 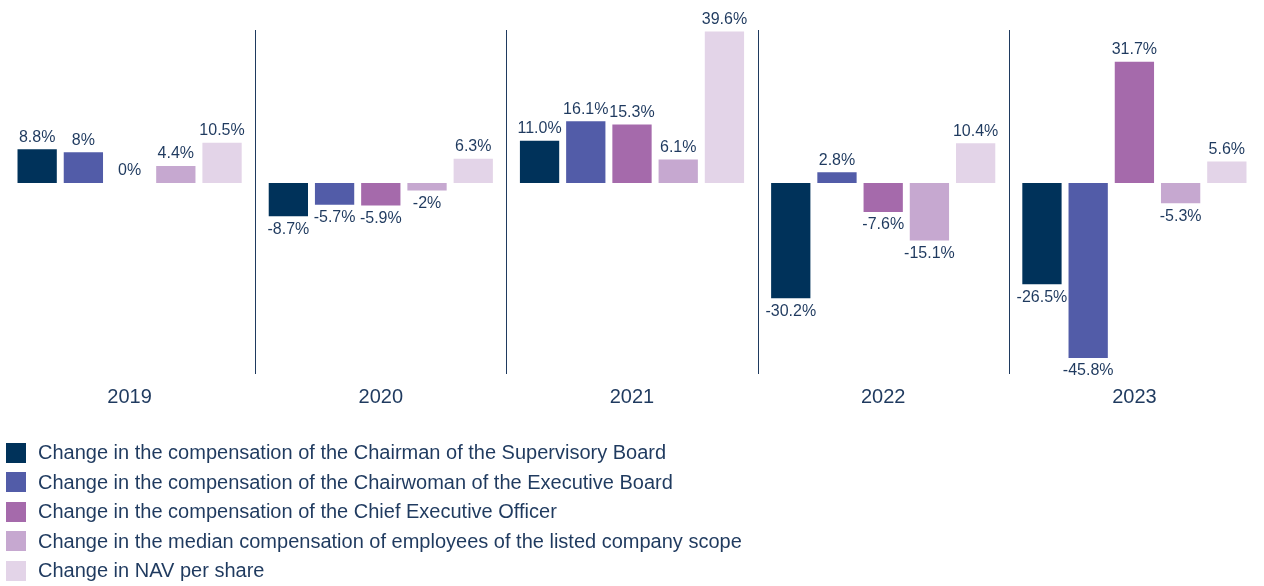 I want to click on data-label: 2.8%, so click(x=837, y=159).